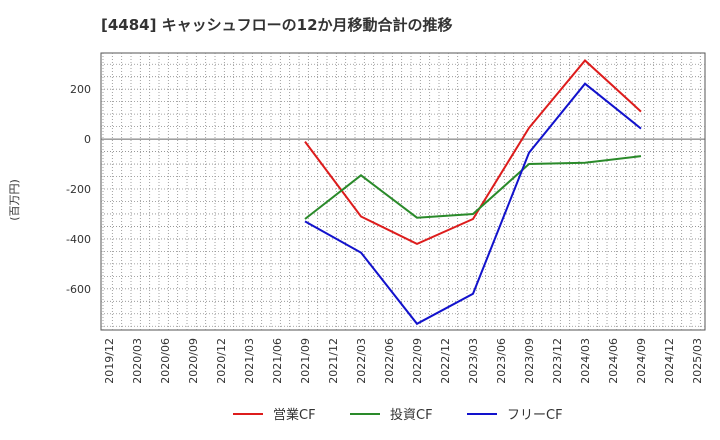  Describe the element at coordinates (78, 289) in the screenshot. I see `y-tick-label: -600` at that location.